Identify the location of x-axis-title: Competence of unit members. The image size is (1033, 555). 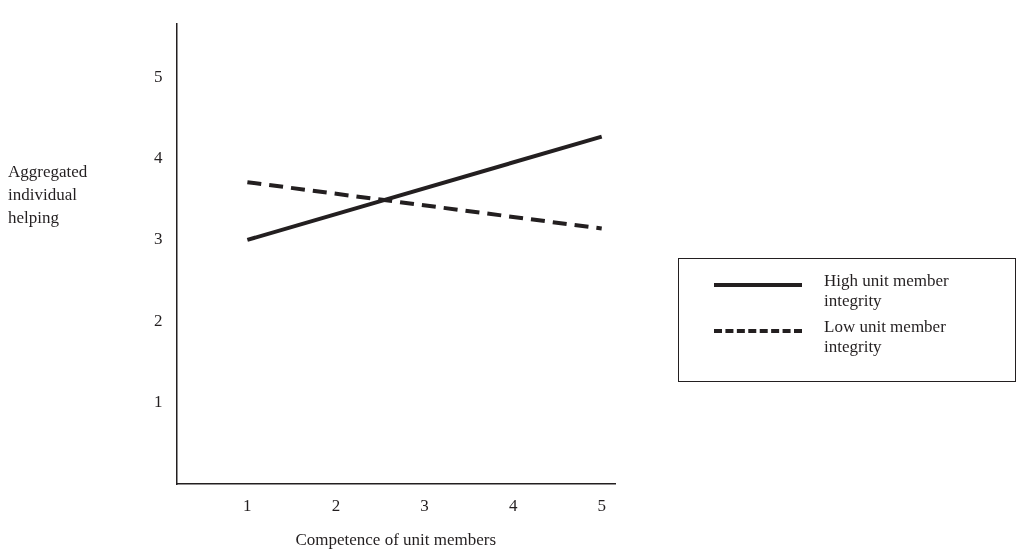
(396, 540).